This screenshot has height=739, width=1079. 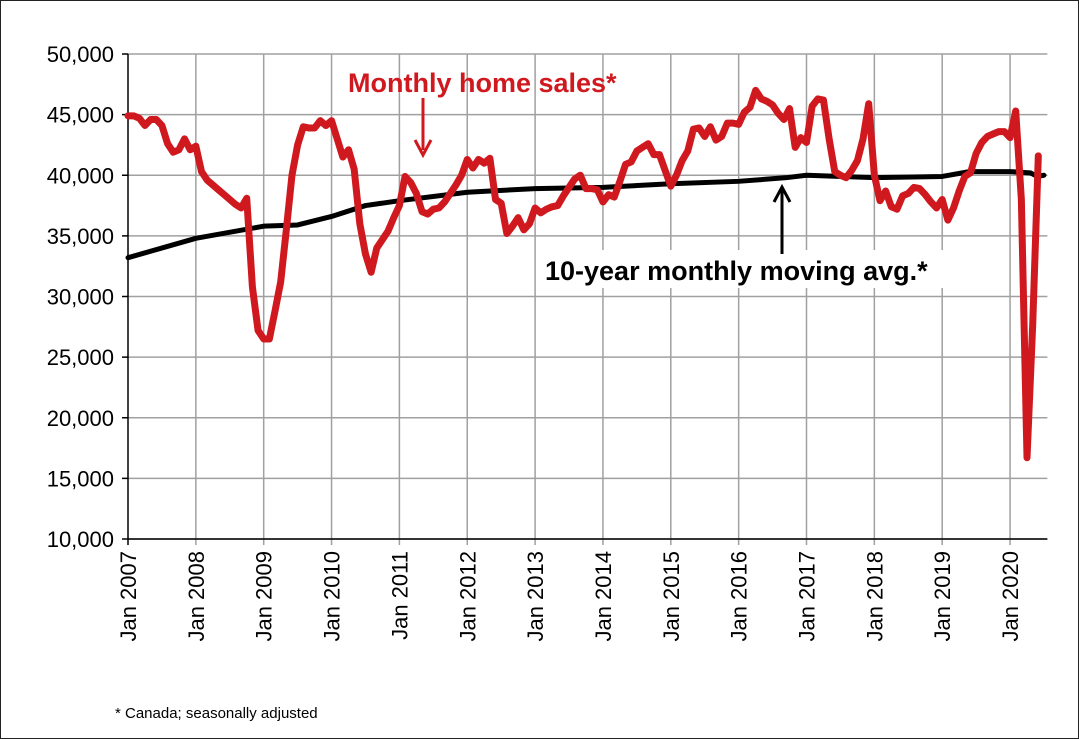 What do you see at coordinates (80, 478) in the screenshot?
I see `y-tick-label: 15,000` at bounding box center [80, 478].